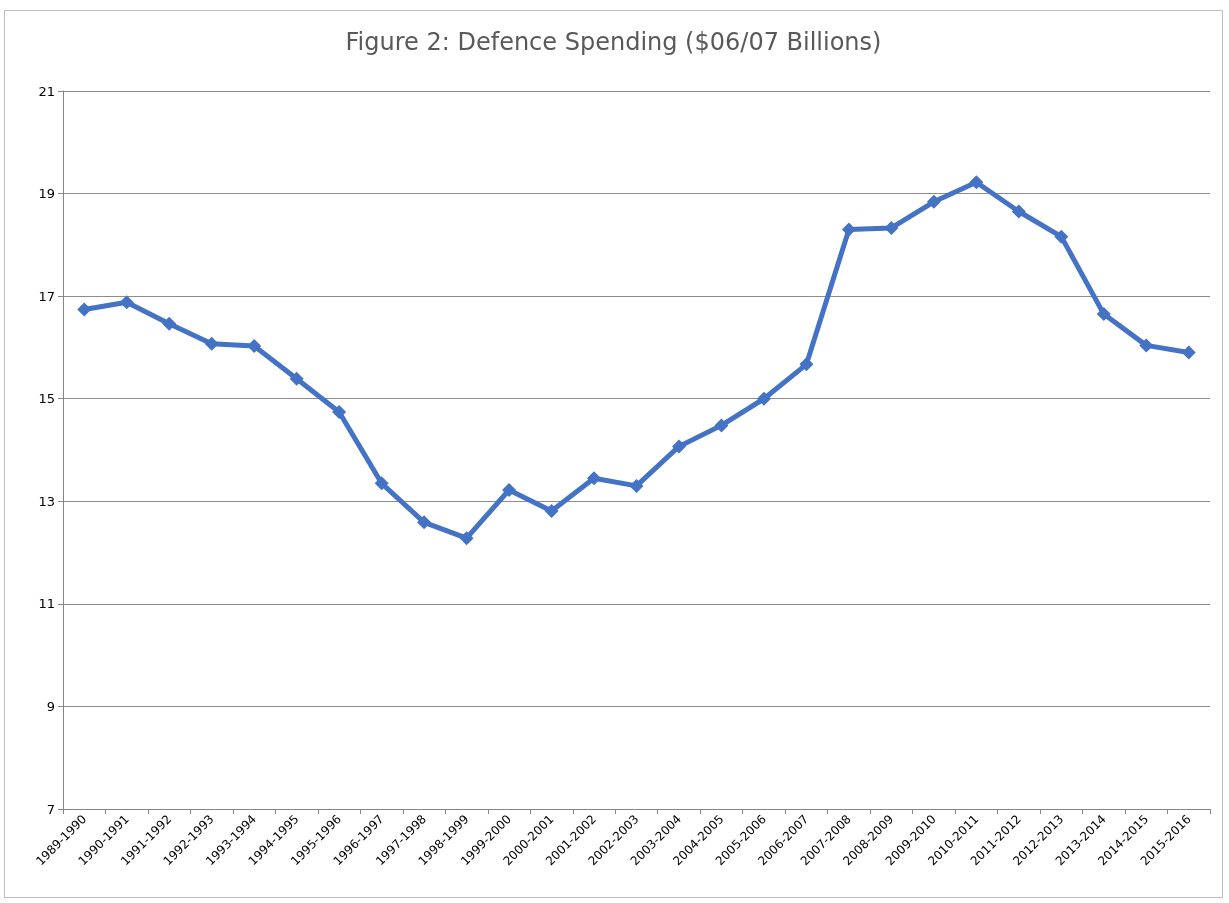  I want to click on y-tick-label: 7, so click(50, 809).